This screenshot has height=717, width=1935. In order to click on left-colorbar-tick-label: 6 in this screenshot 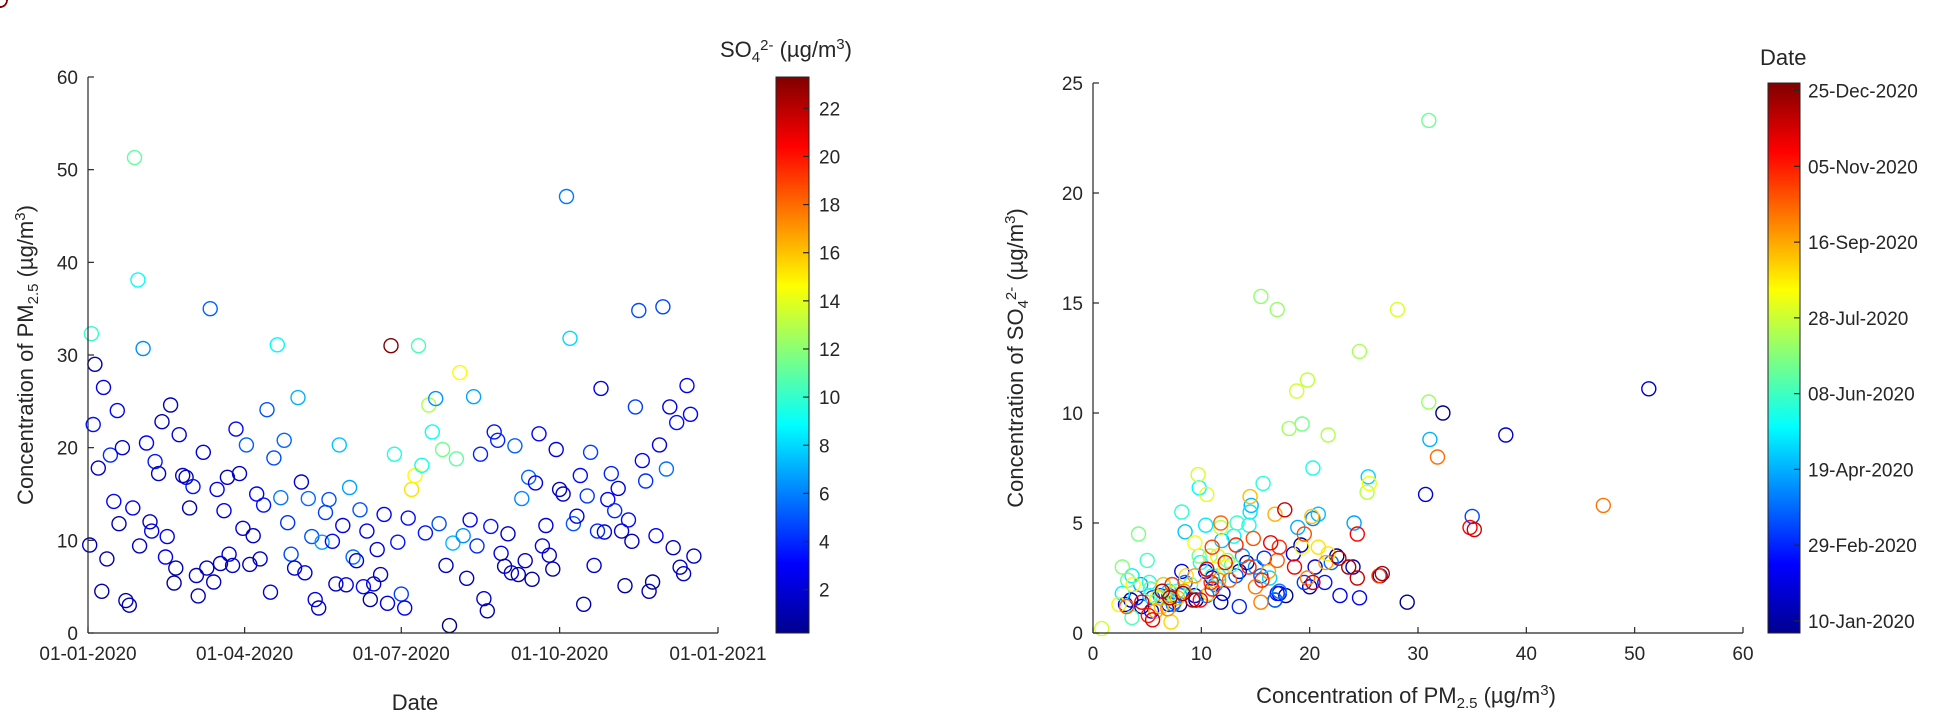, I will do `click(824, 494)`.